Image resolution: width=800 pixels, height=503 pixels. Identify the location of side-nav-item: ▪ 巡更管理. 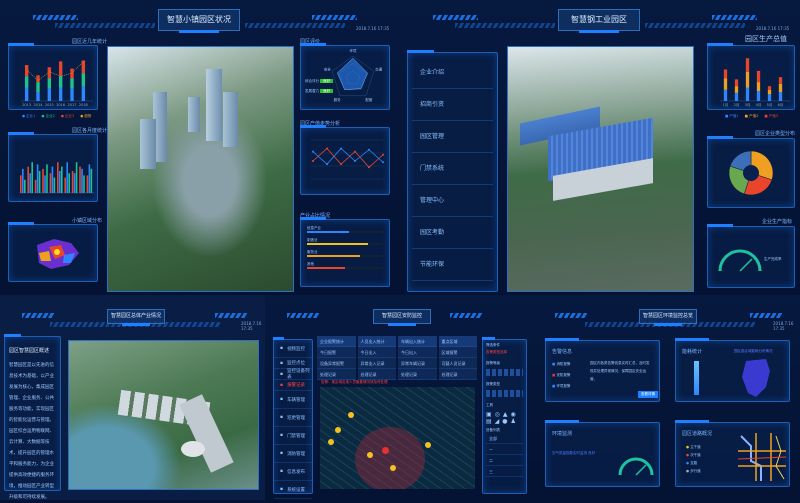
(293, 418).